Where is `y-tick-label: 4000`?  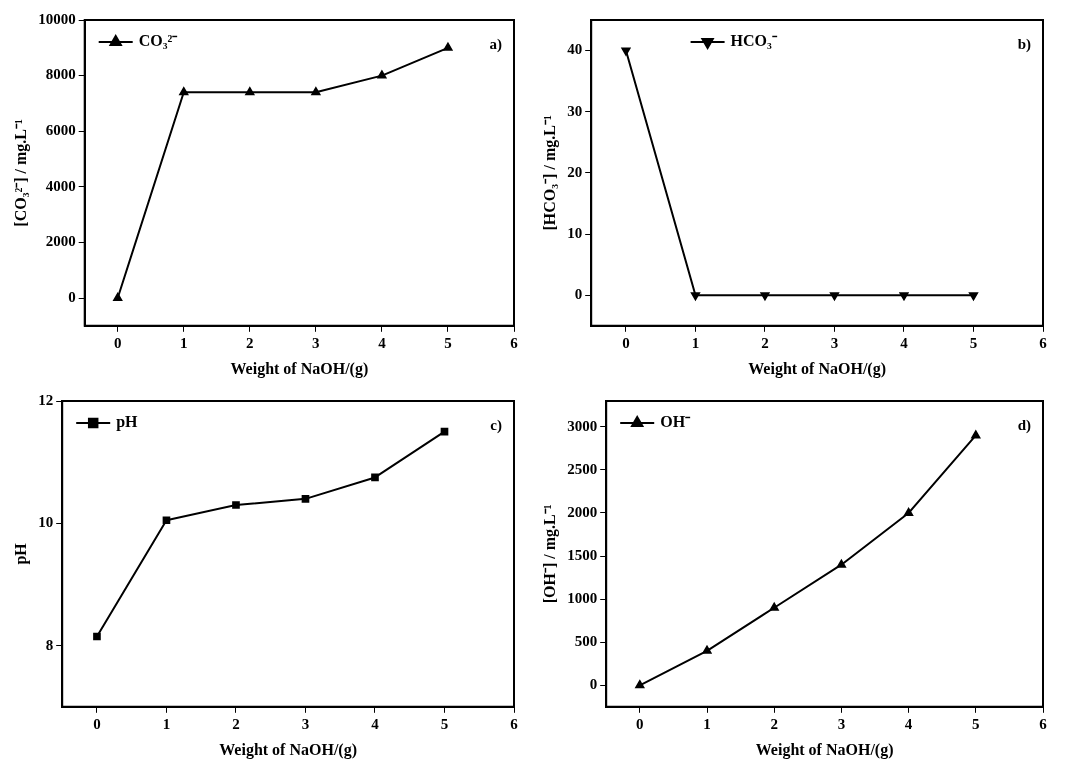 y-tick-label: 4000 is located at coordinates (60, 185).